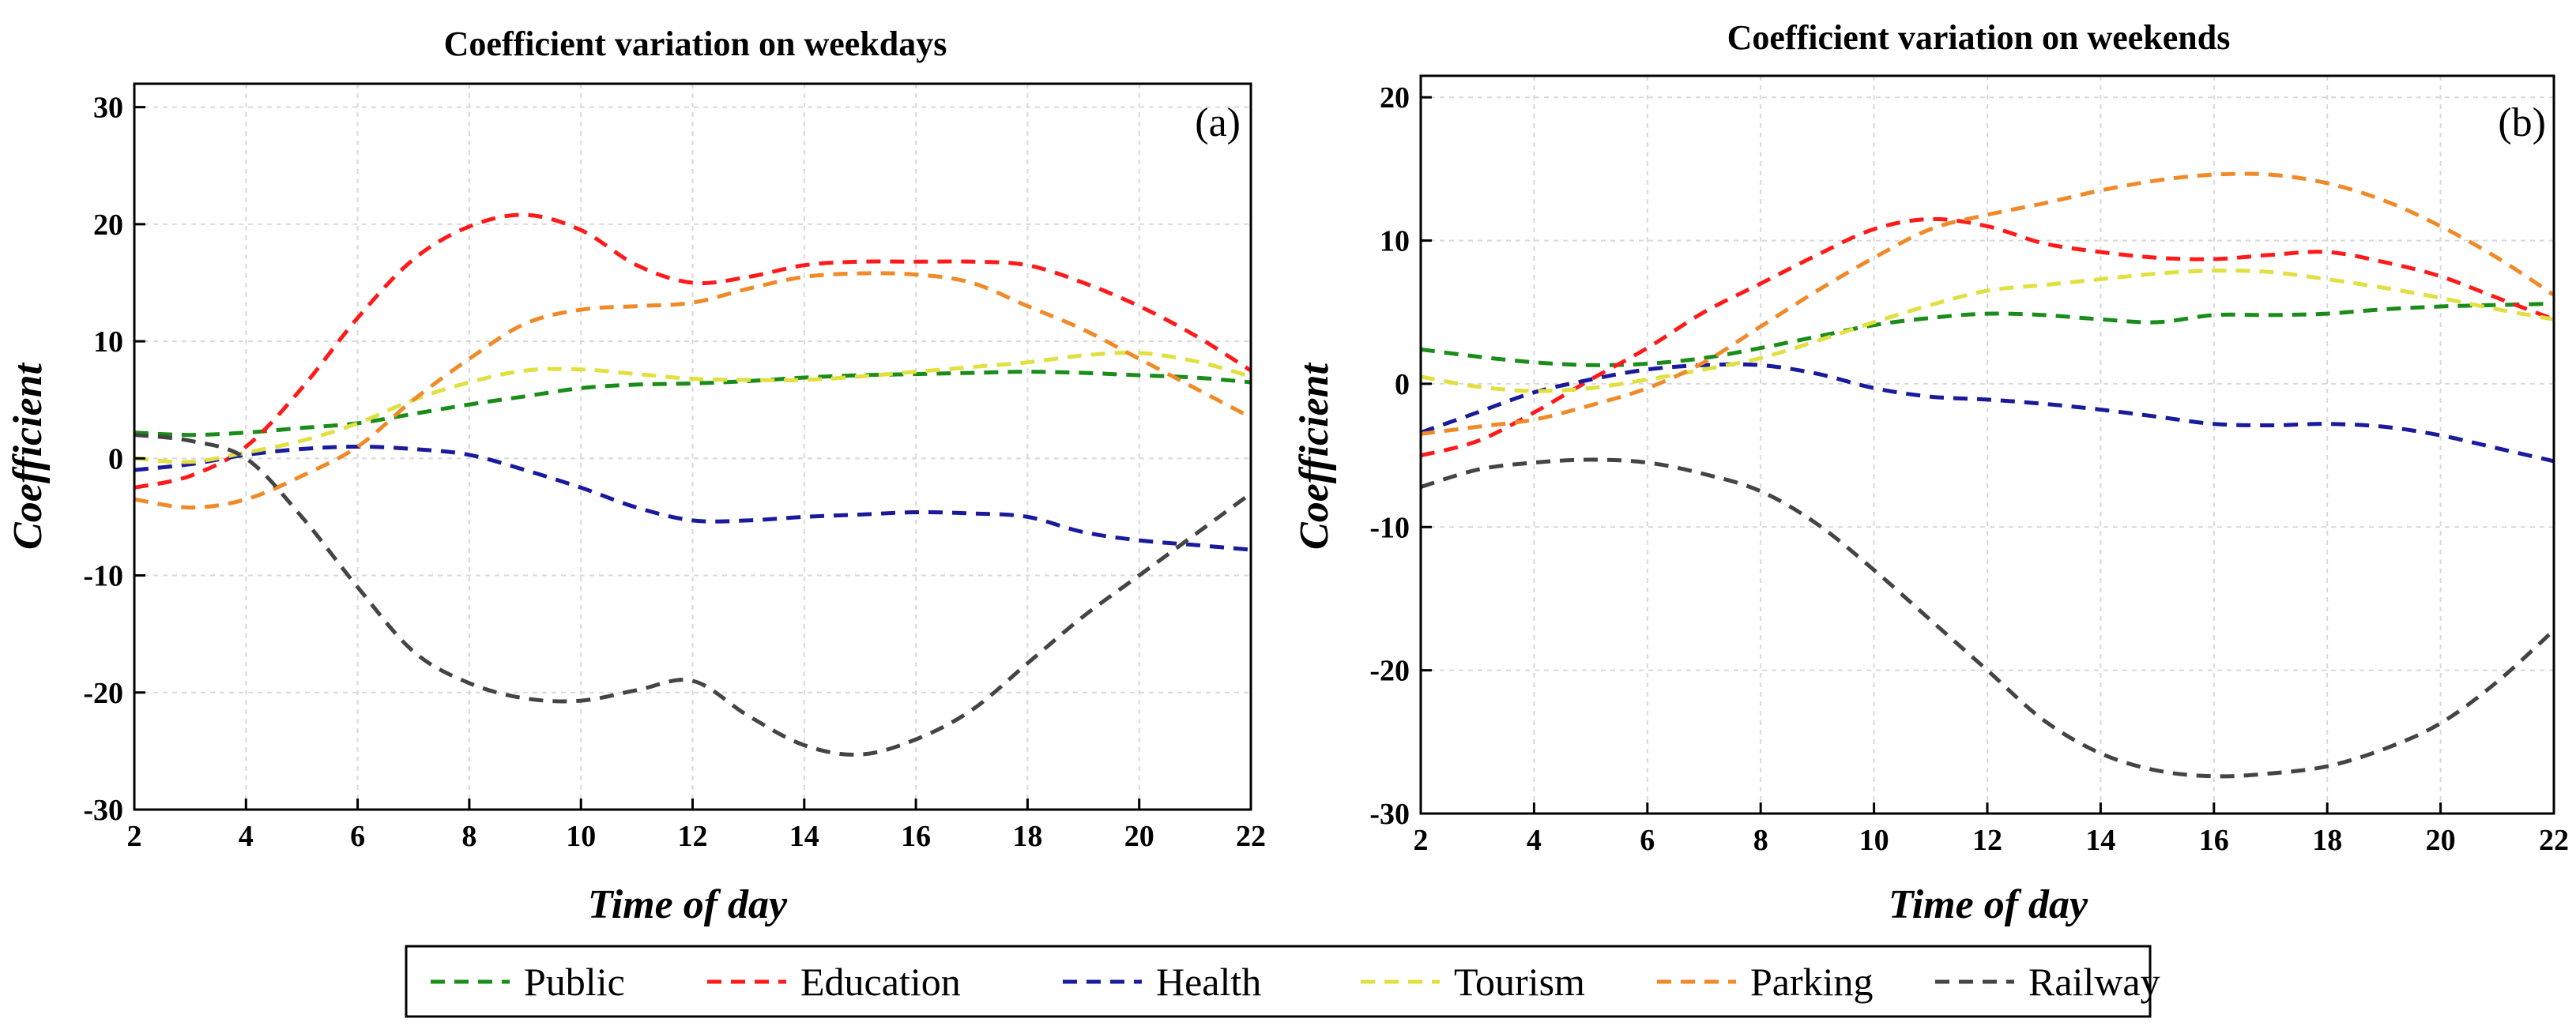 Image resolution: width=2576 pixels, height=1026 pixels. I want to click on series-line-parking-weekdays, so click(693, 390).